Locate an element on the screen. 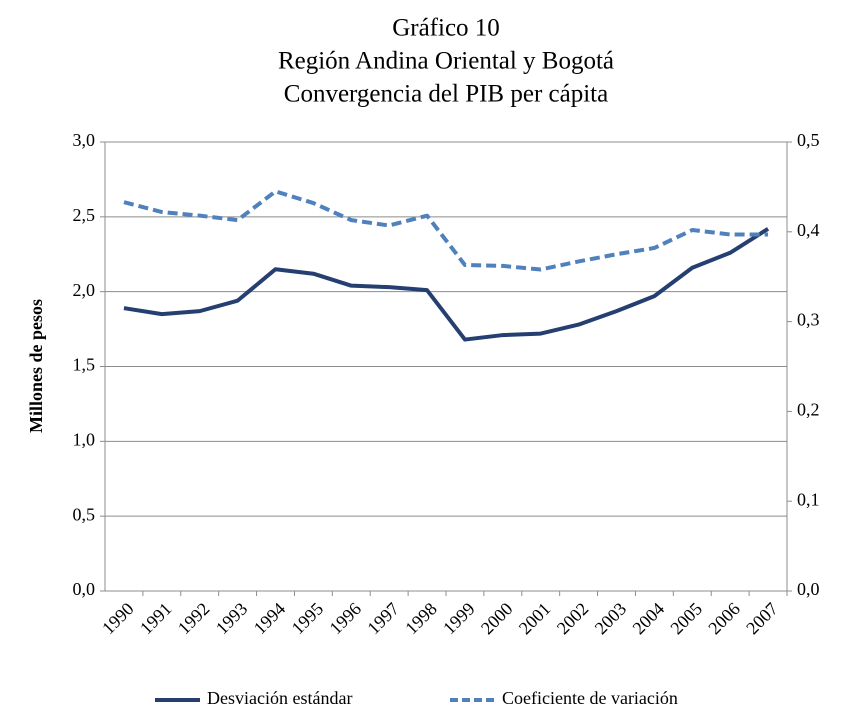 Image resolution: width=842 pixels, height=719 pixels. y2-tick-label: 0,1 is located at coordinates (808, 499).